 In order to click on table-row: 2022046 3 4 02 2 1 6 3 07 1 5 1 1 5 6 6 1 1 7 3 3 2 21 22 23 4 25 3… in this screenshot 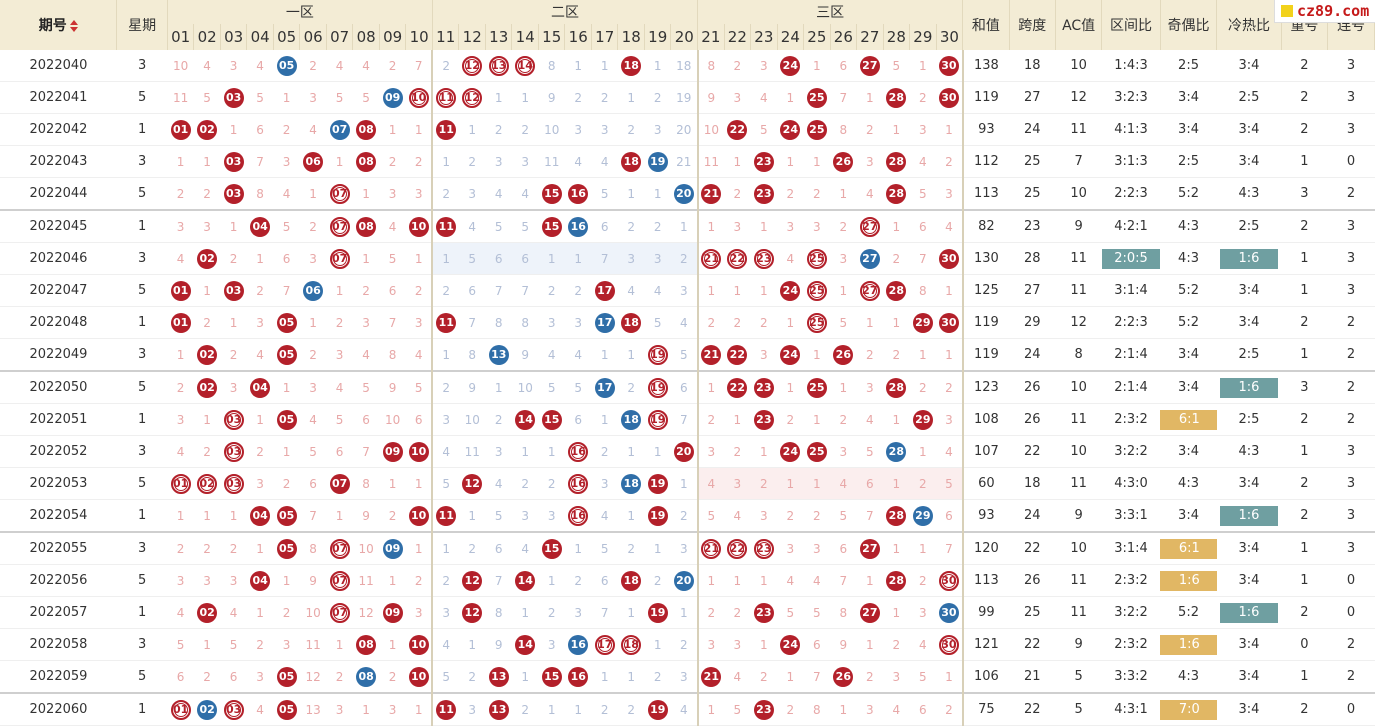, I will do `click(687, 258)`.